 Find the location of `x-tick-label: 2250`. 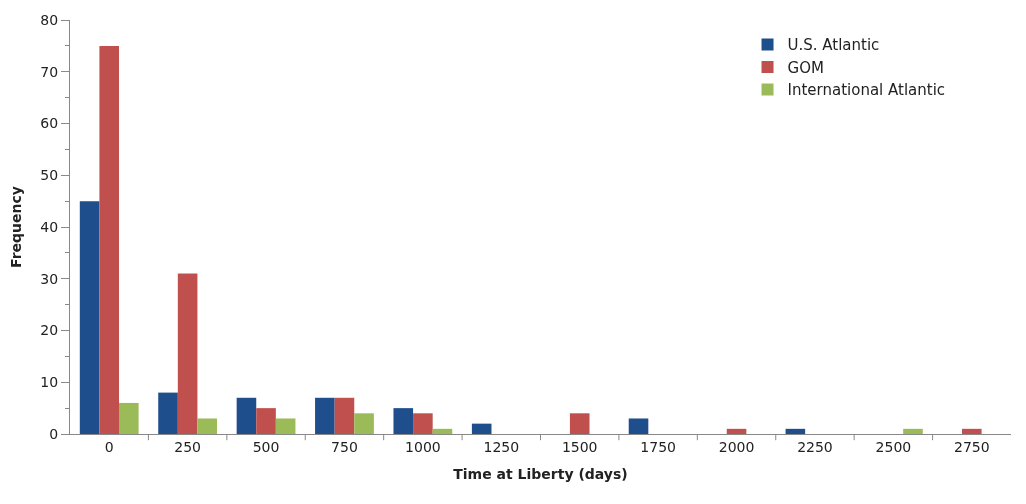

x-tick-label: 2250 is located at coordinates (815, 446).